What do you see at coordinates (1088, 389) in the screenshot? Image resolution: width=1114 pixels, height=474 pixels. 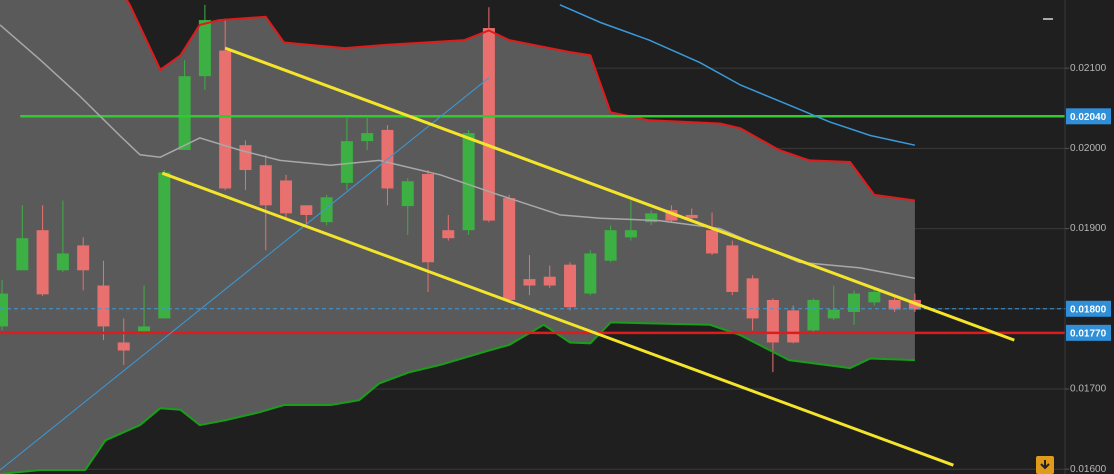 I see `y-tick-label: 0.01700` at bounding box center [1088, 389].